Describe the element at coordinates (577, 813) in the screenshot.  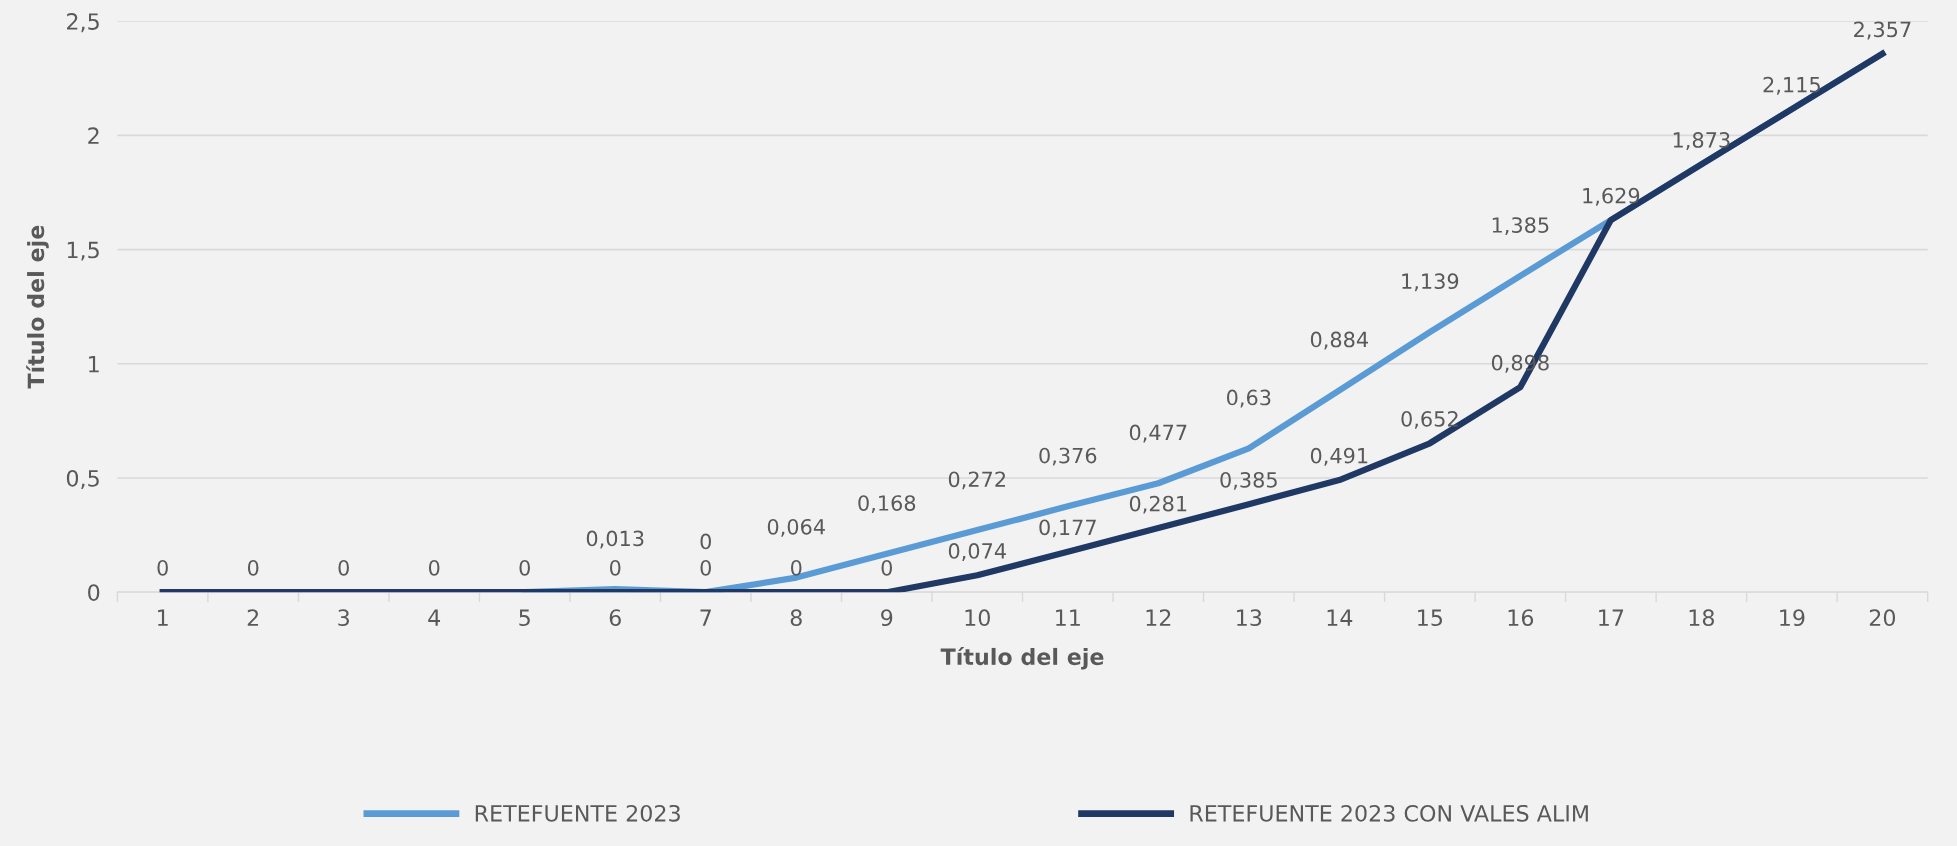
I see `legend-label: RETEFUENTE 2023` at that location.